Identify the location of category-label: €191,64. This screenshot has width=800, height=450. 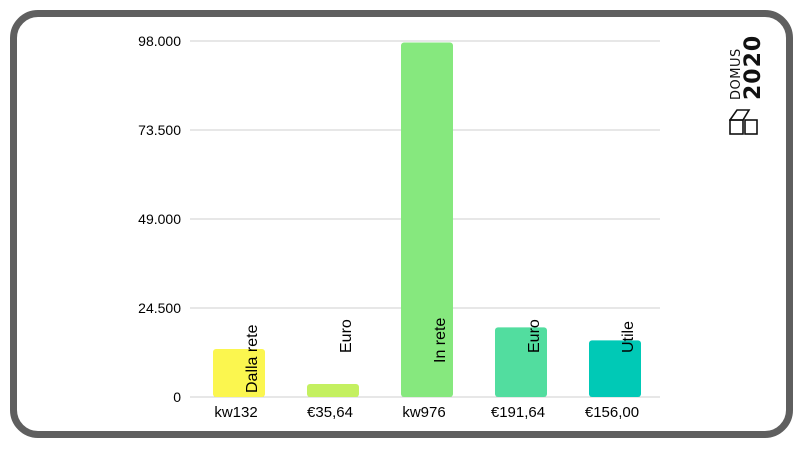
(518, 412).